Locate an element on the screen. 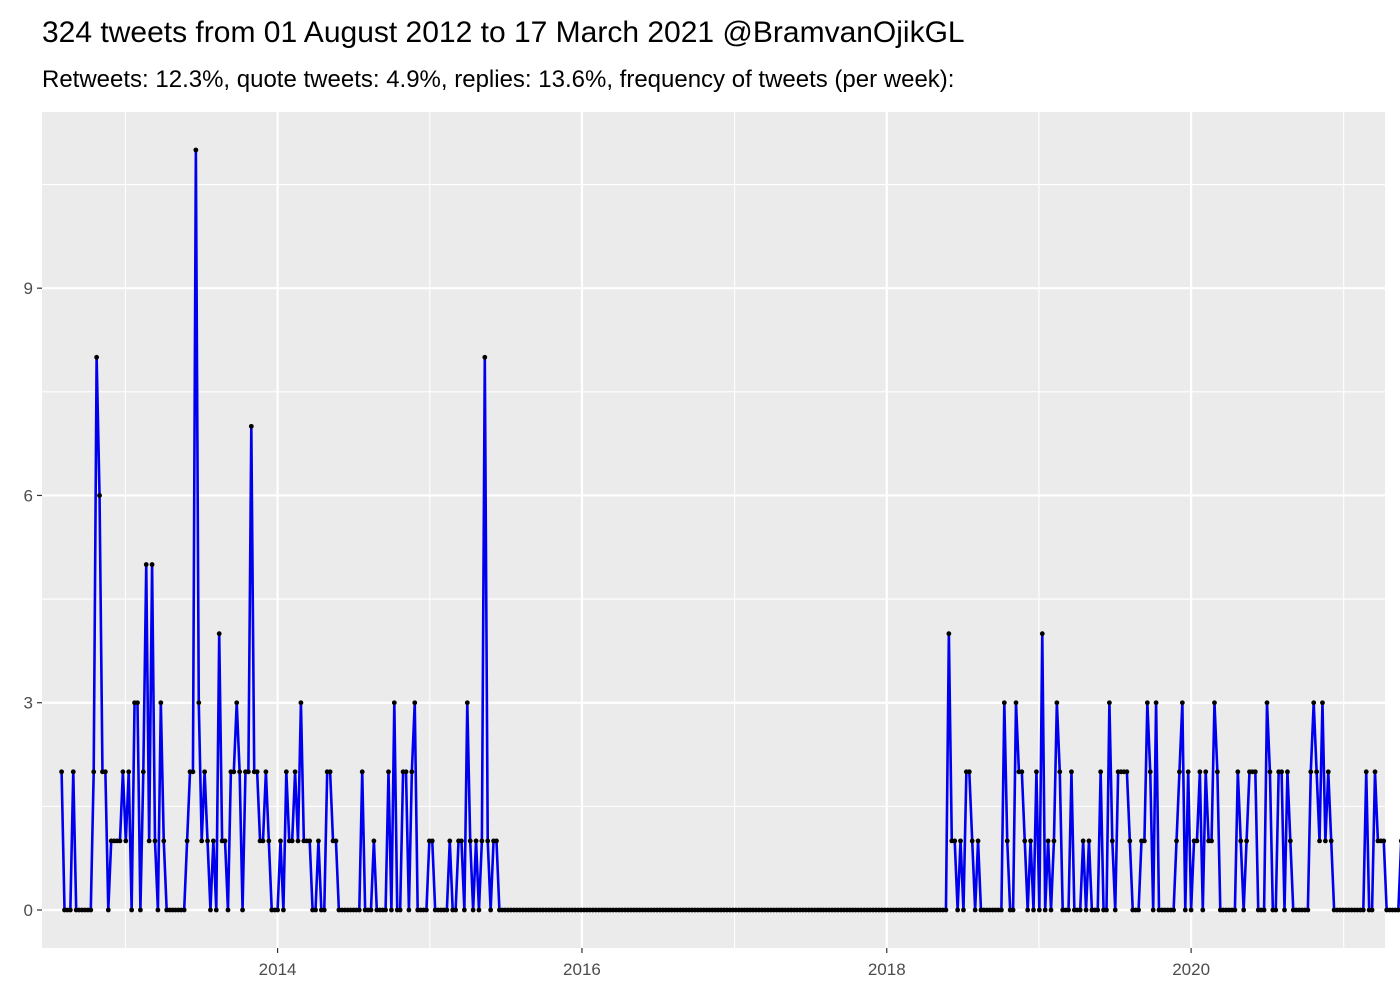 Image resolution: width=1400 pixels, height=1000 pixels. y-axis: 0 3 6 9 is located at coordinates (33, 599).